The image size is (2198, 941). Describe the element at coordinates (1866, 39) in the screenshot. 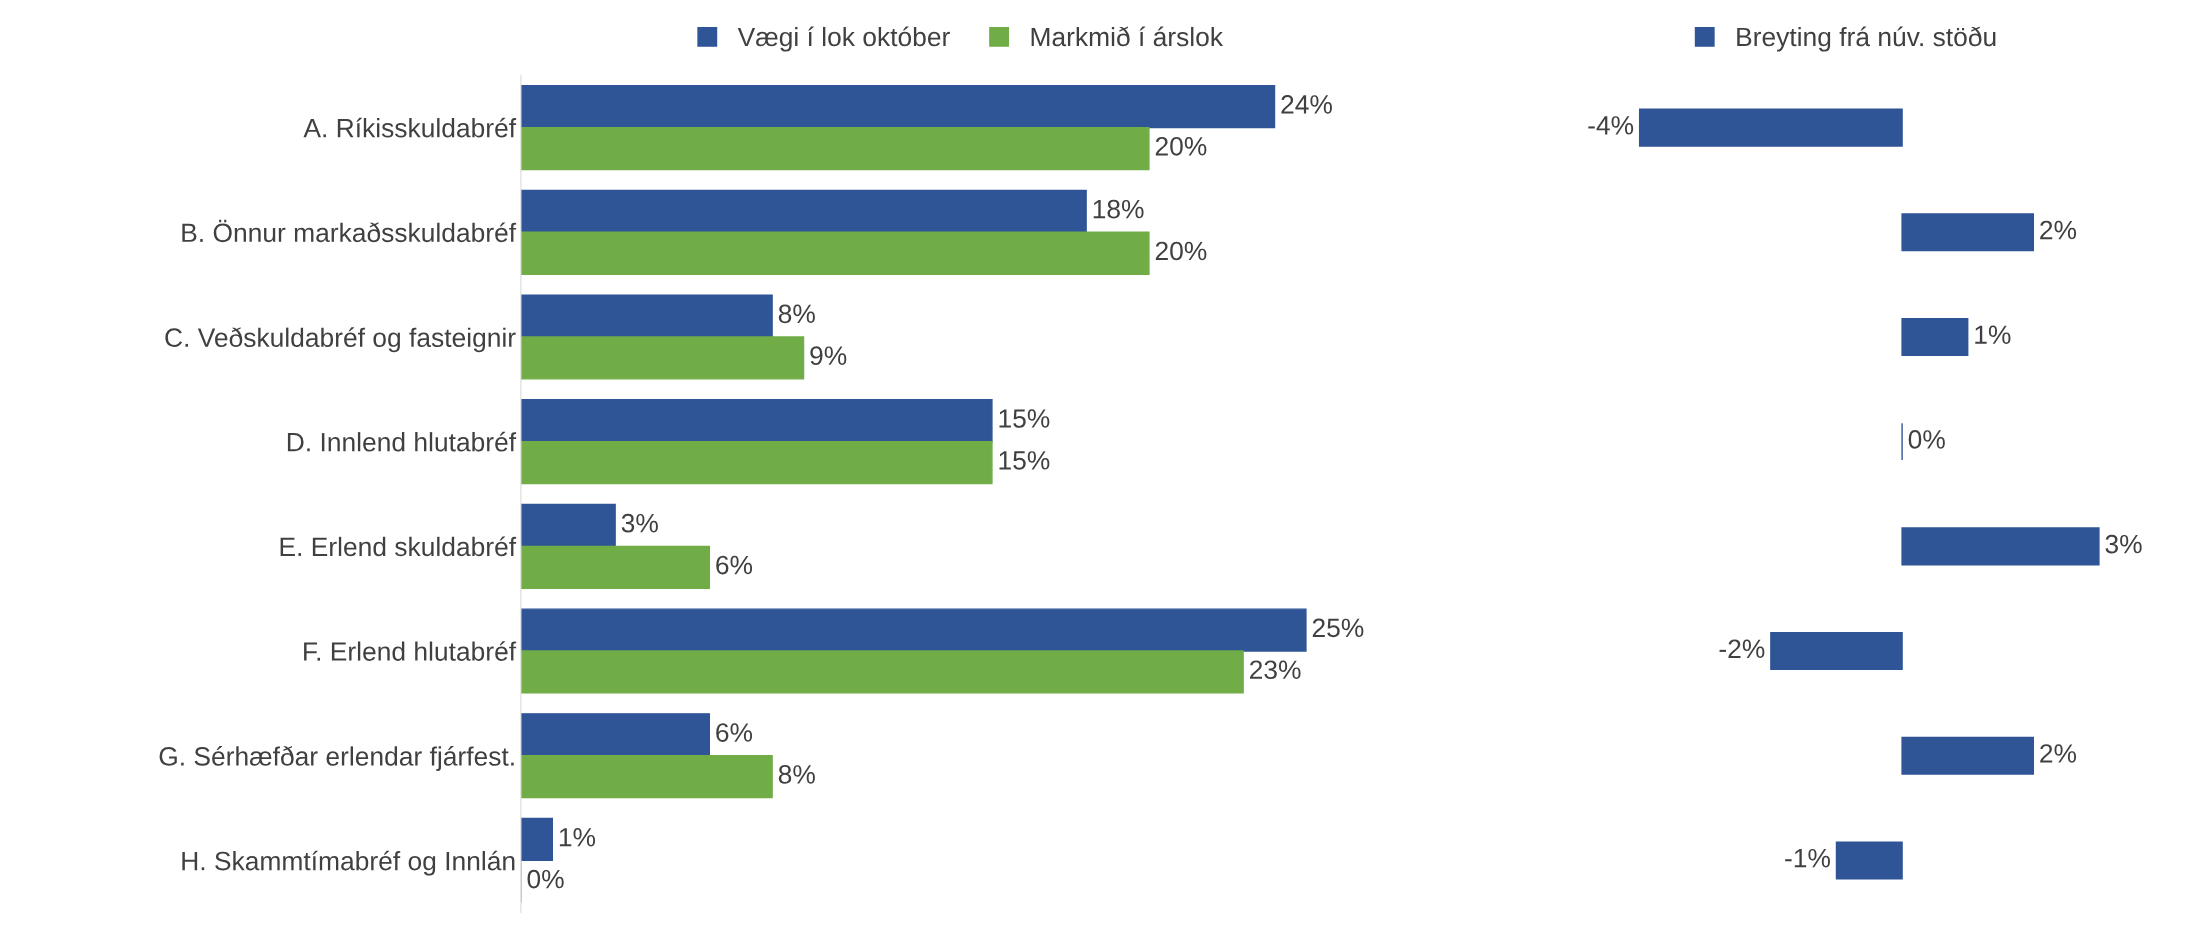

I see `legend-label: Breyting frá núv. stöðu` at that location.